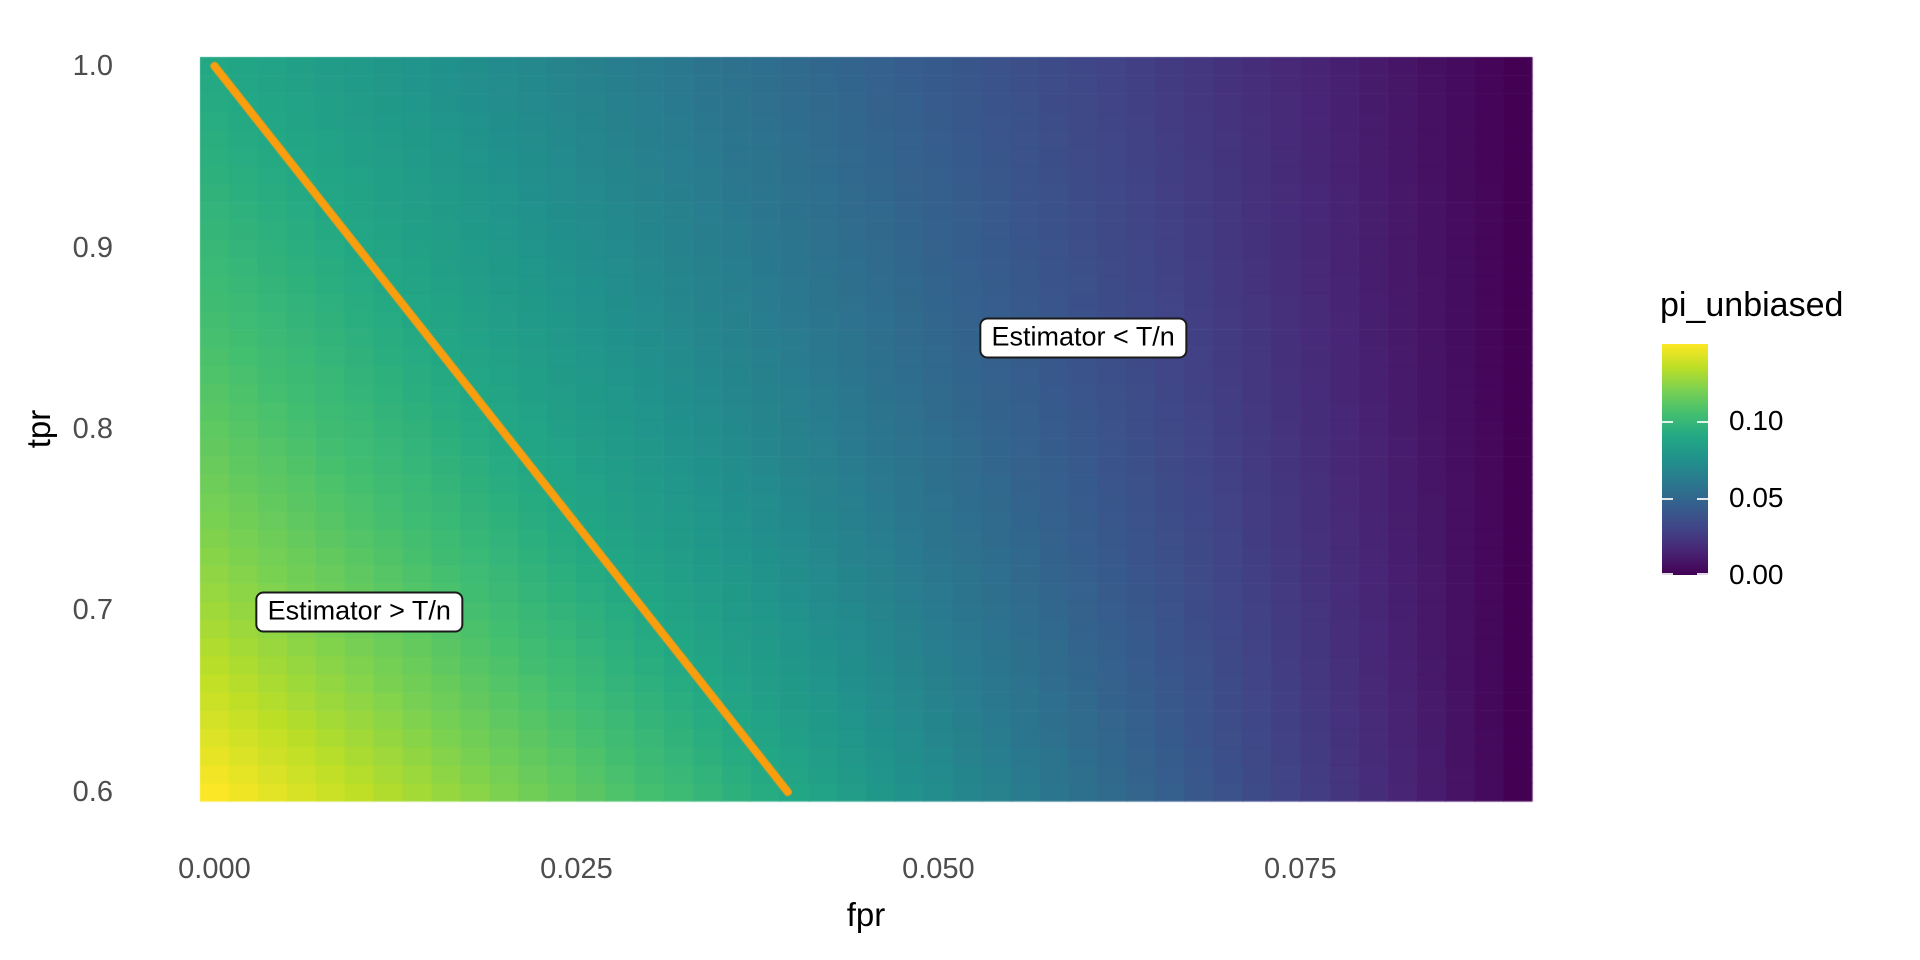  I want to click on x-tick-label: 0.050, so click(938, 869).